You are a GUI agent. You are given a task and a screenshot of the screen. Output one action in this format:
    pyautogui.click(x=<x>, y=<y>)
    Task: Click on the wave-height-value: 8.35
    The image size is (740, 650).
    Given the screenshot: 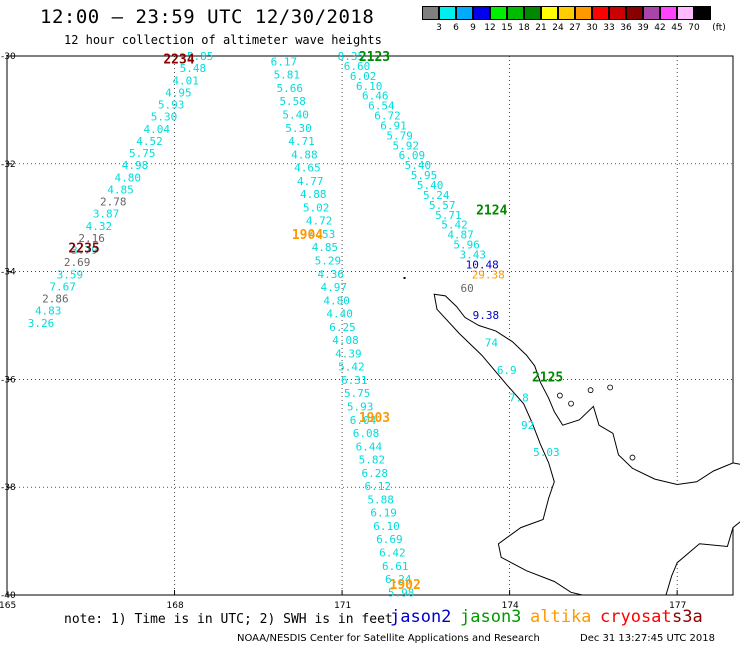 What is the action you would take?
    pyautogui.click(x=351, y=56)
    